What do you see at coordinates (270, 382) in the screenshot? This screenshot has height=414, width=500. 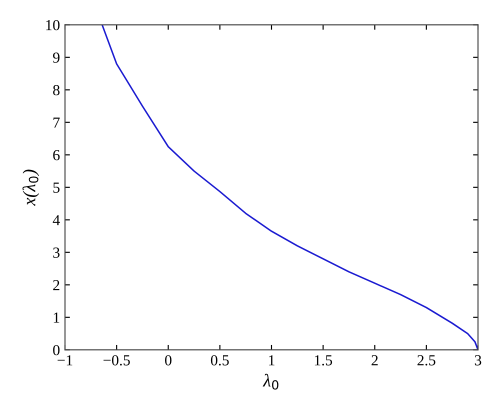 I see `x-axis-title: λ$_{0}$` at bounding box center [270, 382].